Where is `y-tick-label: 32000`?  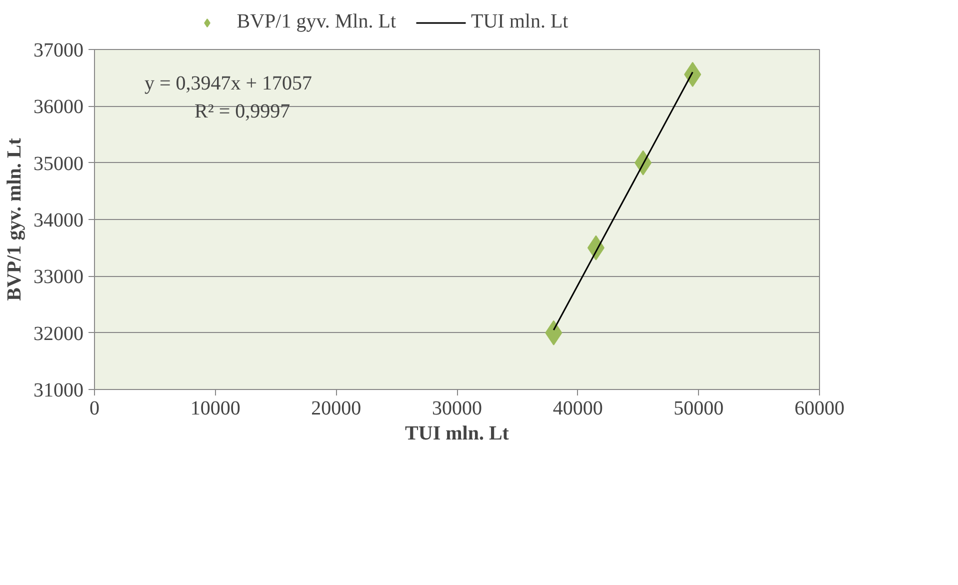
y-tick-label: 32000 is located at coordinates (59, 333).